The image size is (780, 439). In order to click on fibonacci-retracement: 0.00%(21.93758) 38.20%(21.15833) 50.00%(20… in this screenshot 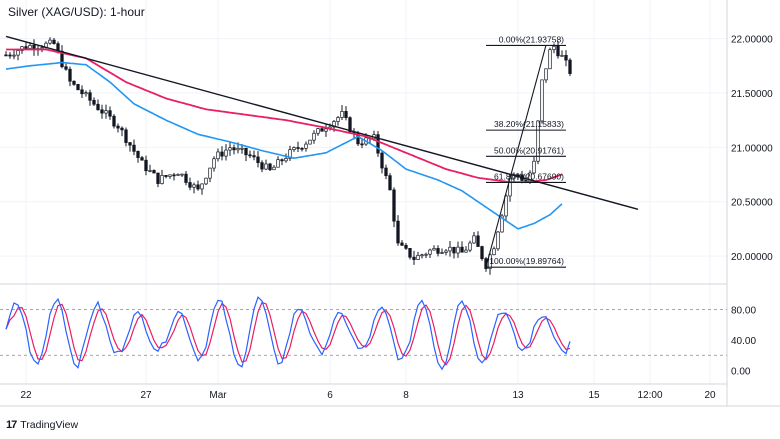, I will do `click(525, 151)`.